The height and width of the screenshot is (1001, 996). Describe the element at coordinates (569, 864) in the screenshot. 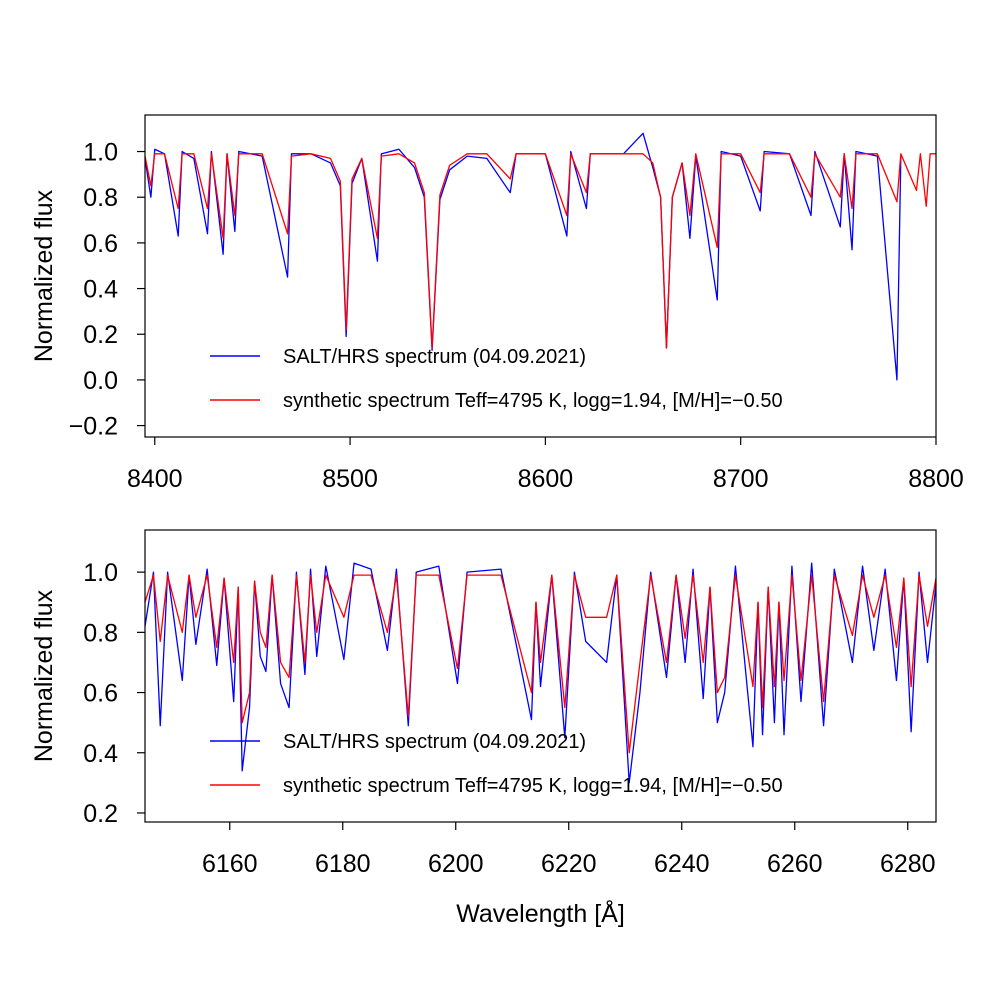

I see `x-tick-label: 6220` at that location.